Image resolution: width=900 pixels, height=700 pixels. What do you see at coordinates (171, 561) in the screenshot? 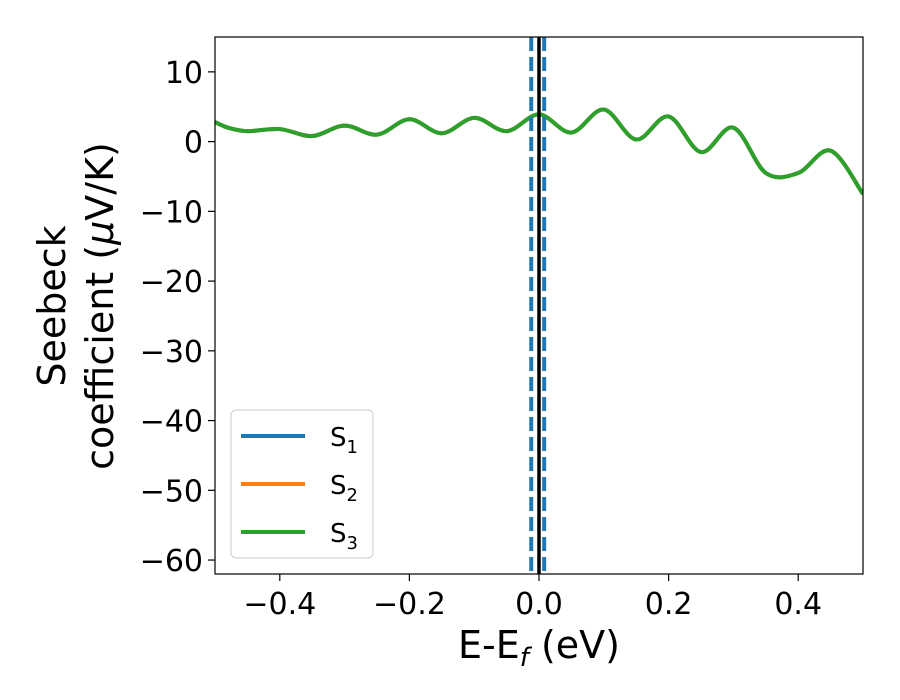
I see `y-tick-label: −60` at bounding box center [171, 561].